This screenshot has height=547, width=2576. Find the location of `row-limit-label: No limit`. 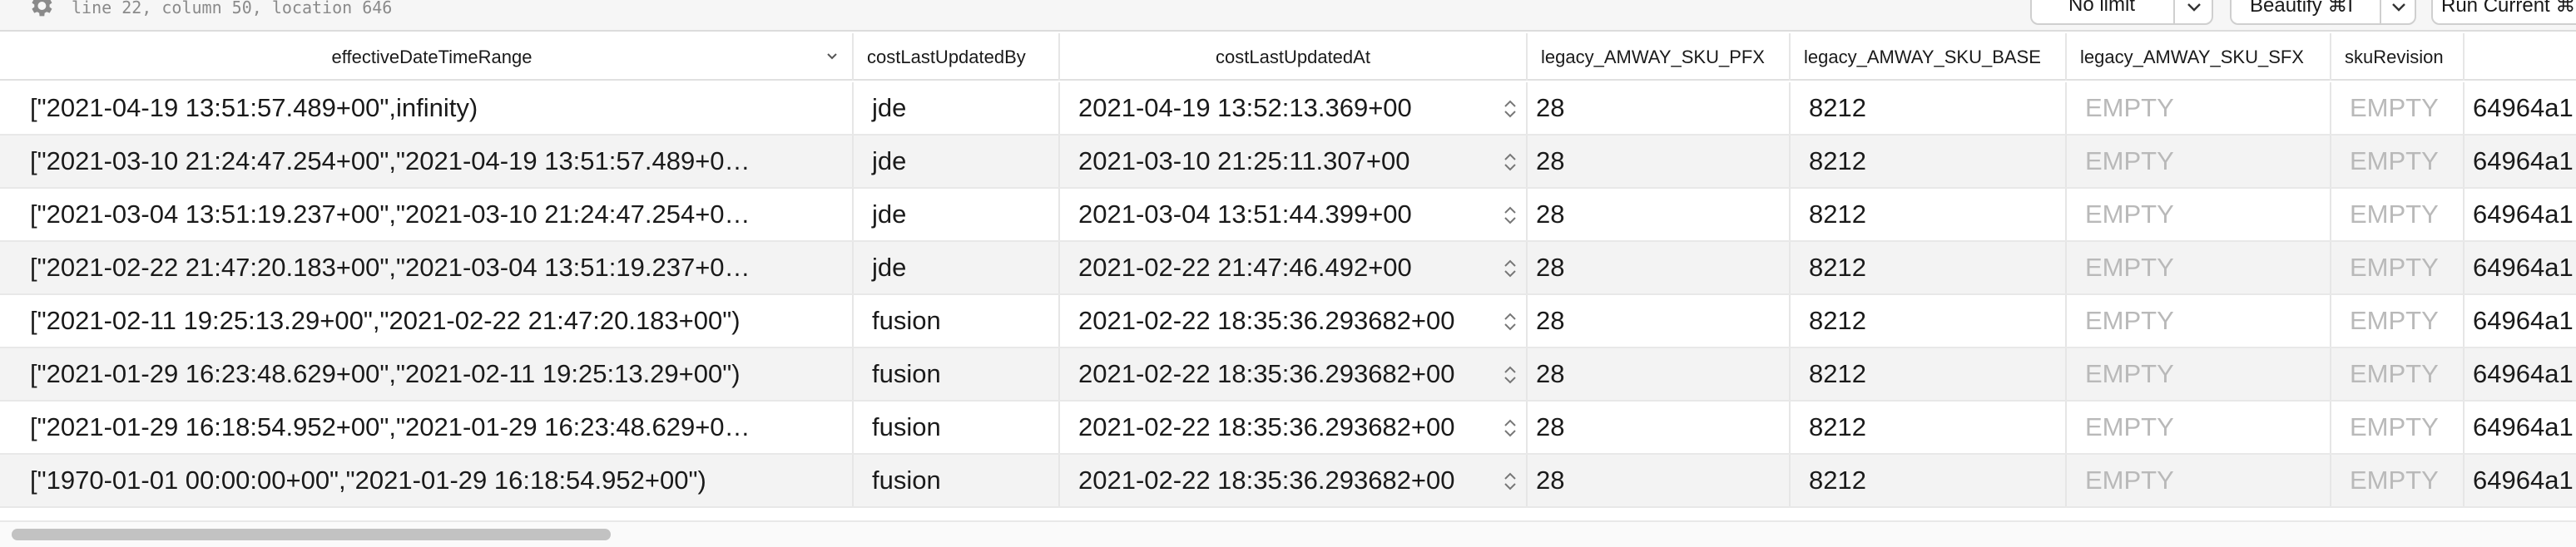

row-limit-label: No limit is located at coordinates (2102, 8).